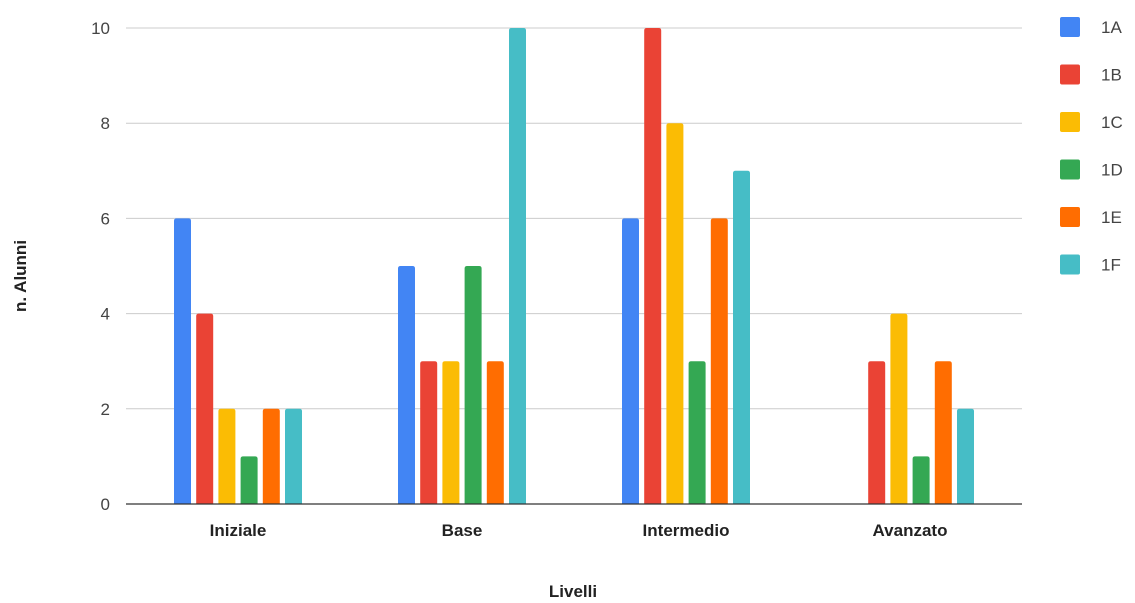 This screenshot has width=1135, height=603. Describe the element at coordinates (719, 361) in the screenshot. I see `bar-1E-Intermedio` at that location.